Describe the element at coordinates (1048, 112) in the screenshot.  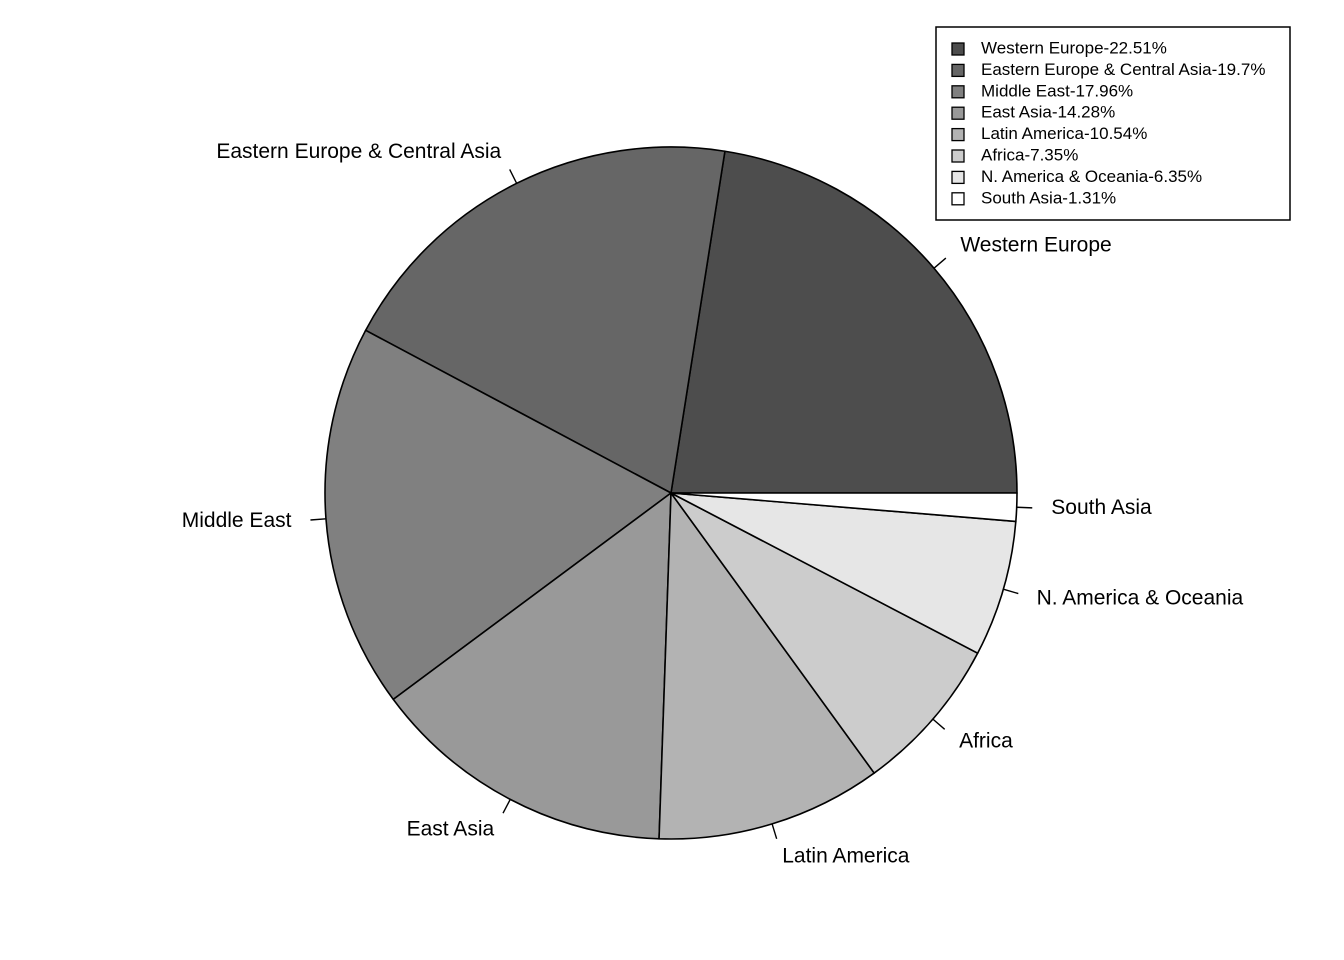
I see `legend-label-east-asia: East Asia-14.28%` at that location.